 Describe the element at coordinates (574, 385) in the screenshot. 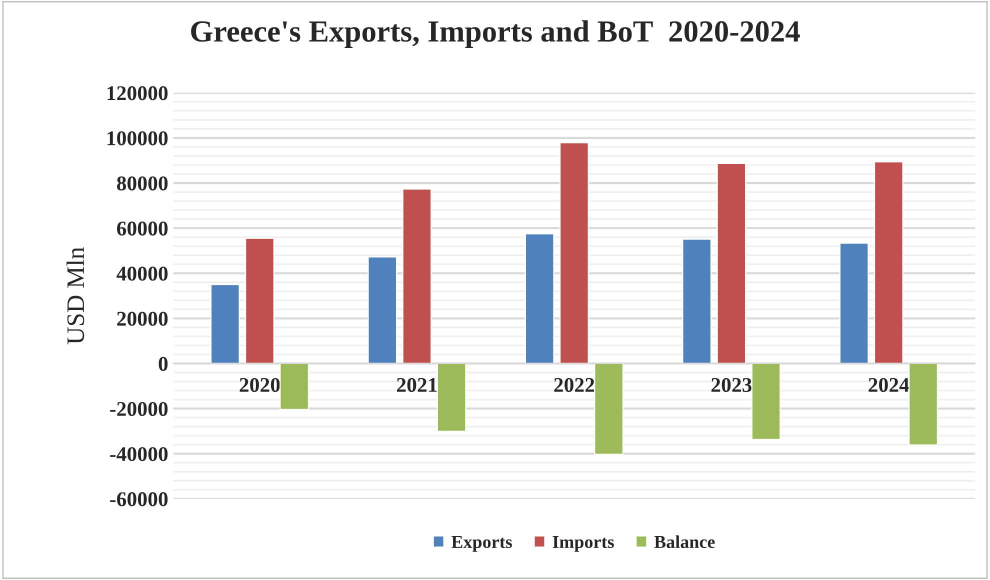

I see `x-tick-label: 2022` at that location.